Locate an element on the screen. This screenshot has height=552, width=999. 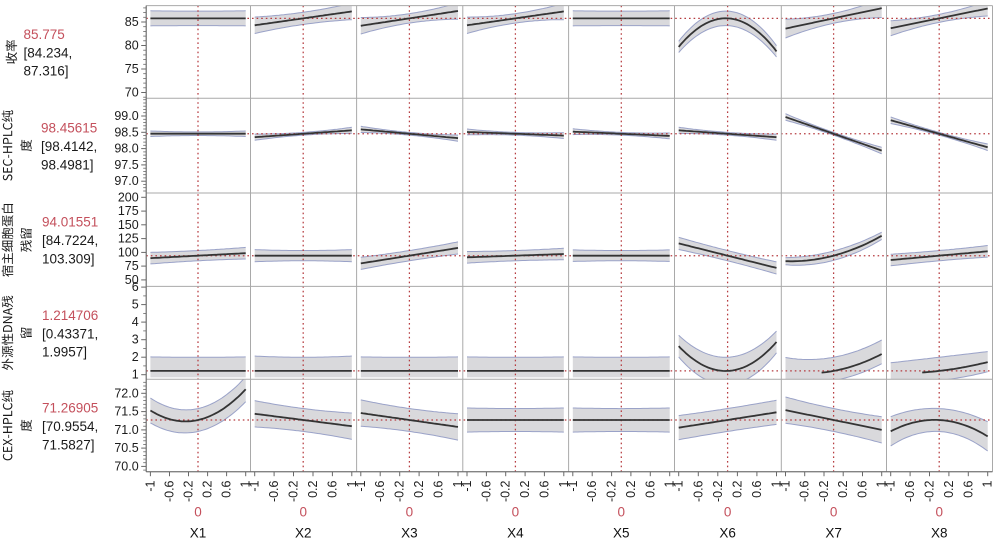
svg-text: X5 is located at coordinates (621, 533).